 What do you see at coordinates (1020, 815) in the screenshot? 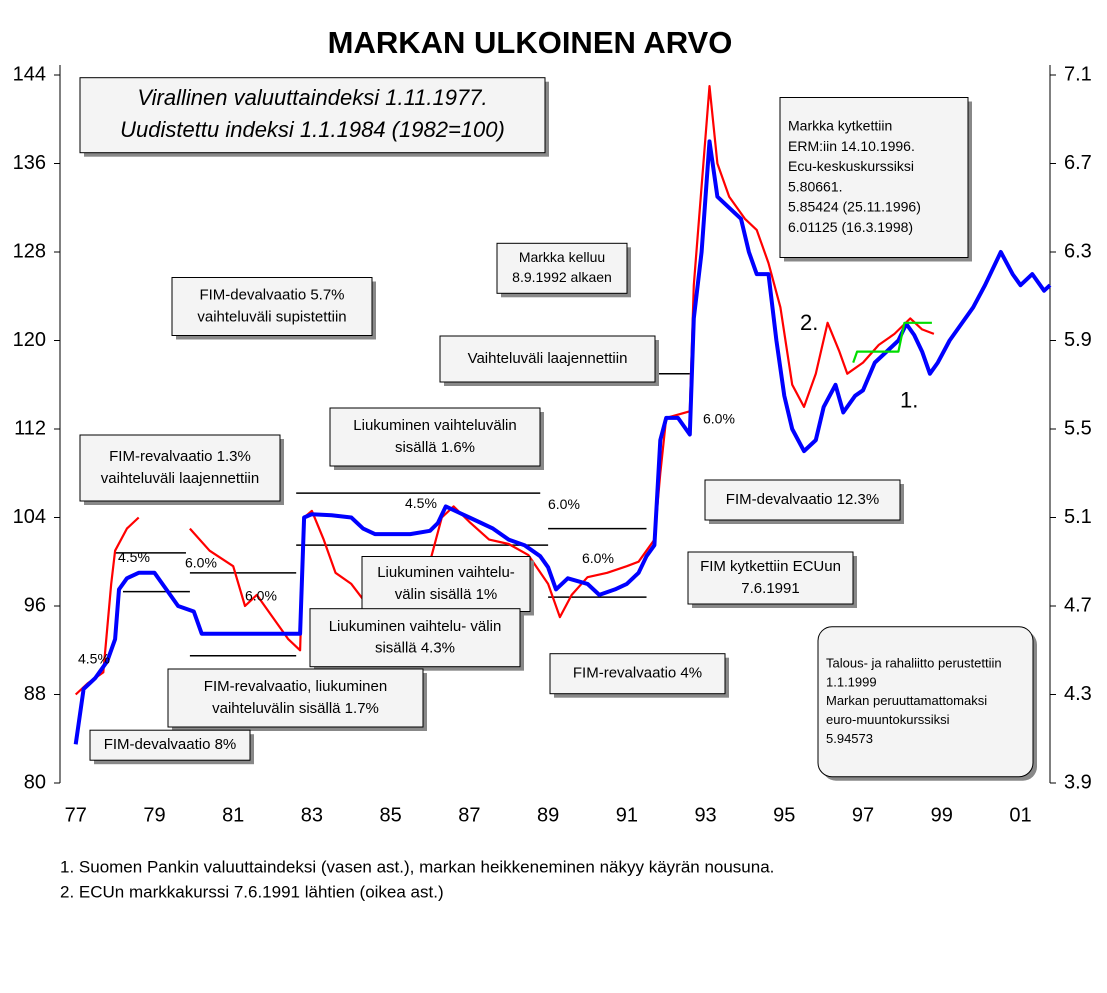
I see `x-tick-label: 01` at bounding box center [1020, 815].